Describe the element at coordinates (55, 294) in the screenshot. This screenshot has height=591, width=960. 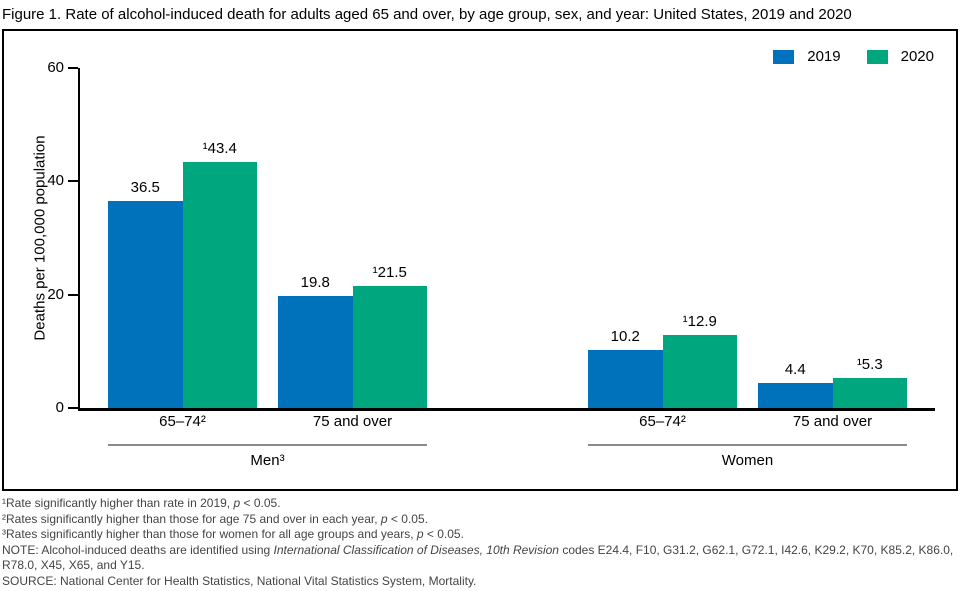
I see `y-axis-tick-label: 20` at that location.